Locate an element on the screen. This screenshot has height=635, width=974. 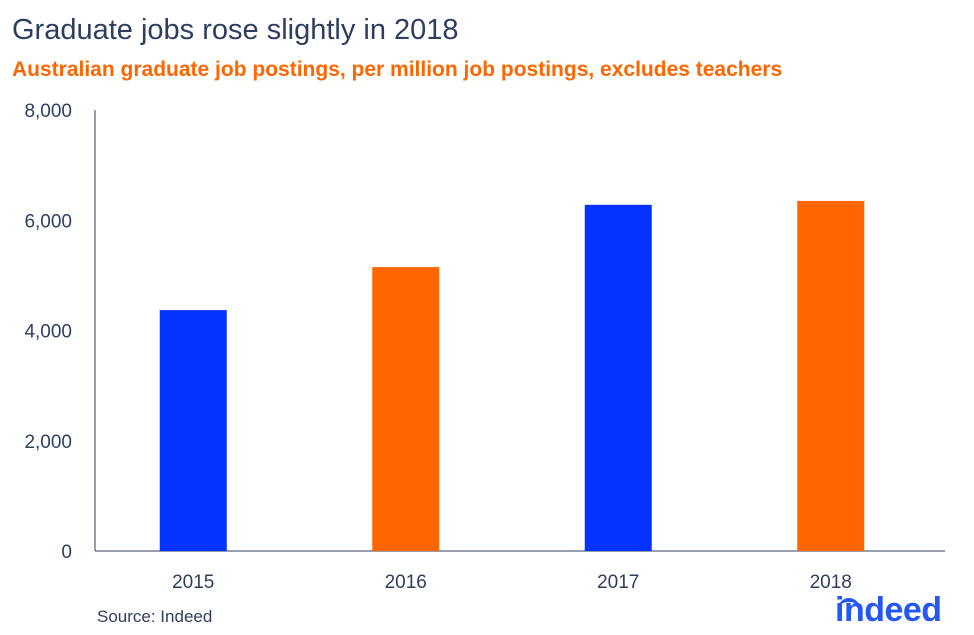
y-tick-label: 4,000 is located at coordinates (48, 332).